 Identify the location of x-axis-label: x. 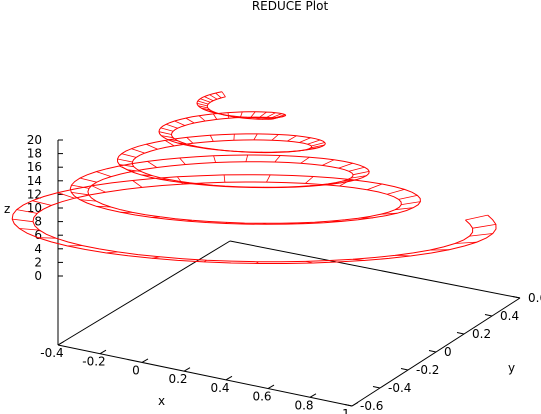
(161, 401).